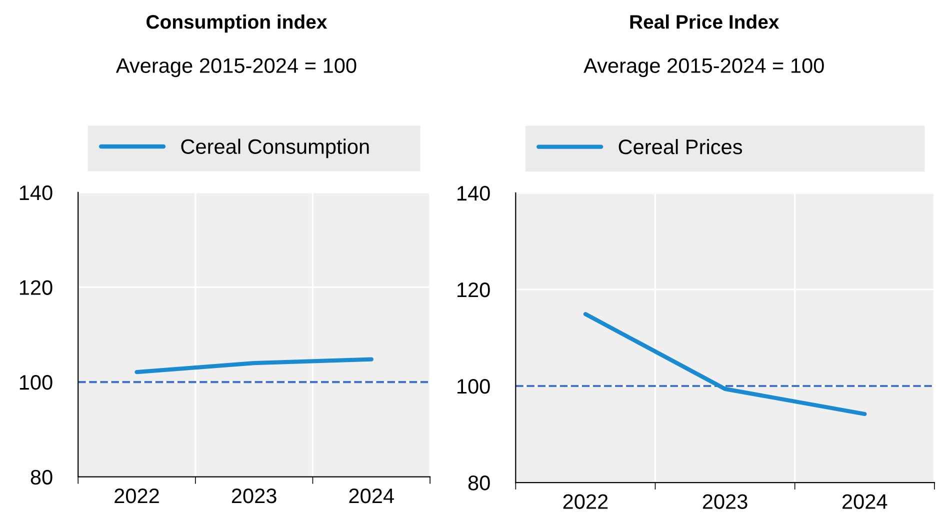 The height and width of the screenshot is (520, 941). Describe the element at coordinates (237, 23) in the screenshot. I see `chart-title: Consumption index` at that location.